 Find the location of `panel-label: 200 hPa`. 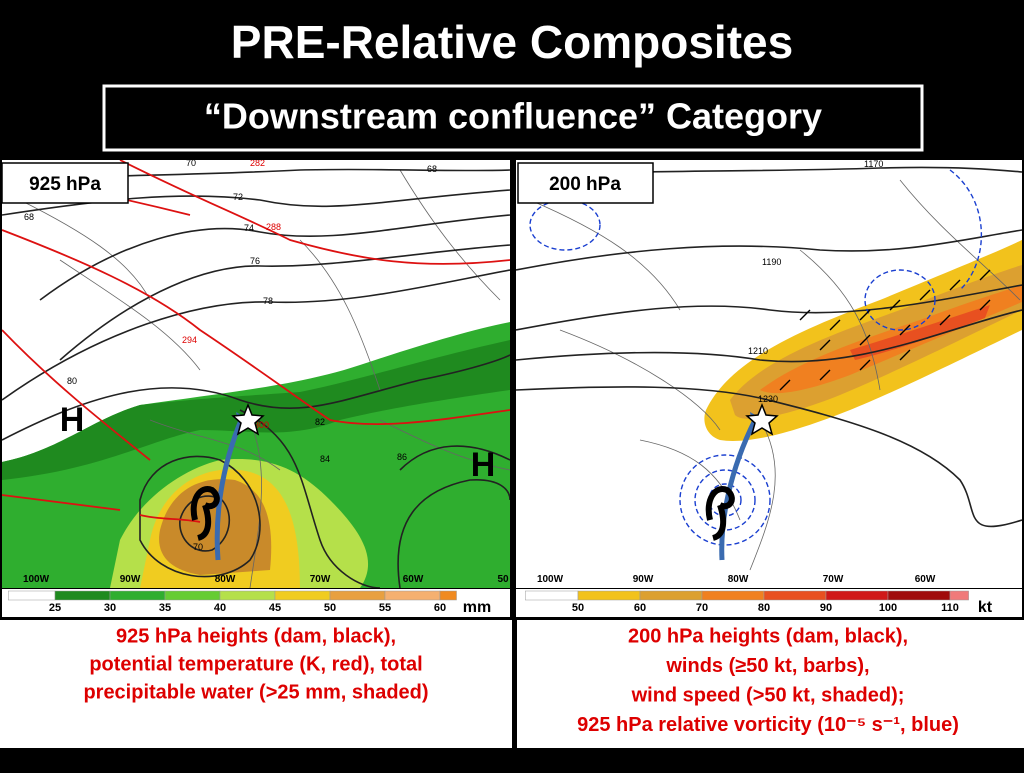

panel-label: 200 hPa is located at coordinates (585, 184).